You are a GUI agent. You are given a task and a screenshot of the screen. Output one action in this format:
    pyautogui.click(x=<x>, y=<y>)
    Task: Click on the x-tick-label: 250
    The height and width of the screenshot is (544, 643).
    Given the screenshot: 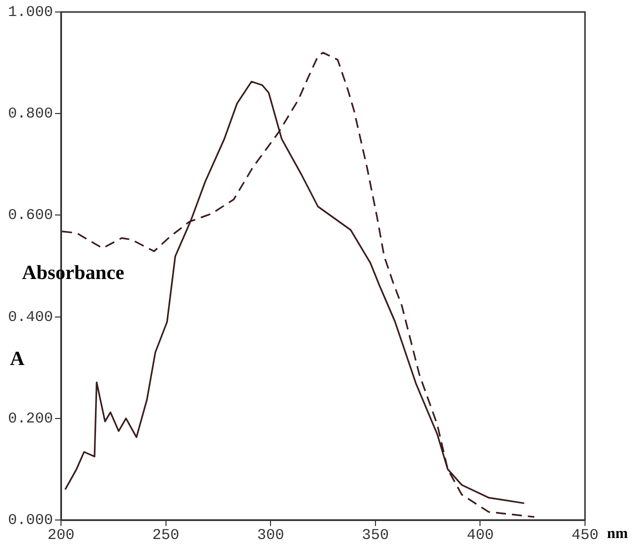 What is the action you would take?
    pyautogui.click(x=166, y=535)
    